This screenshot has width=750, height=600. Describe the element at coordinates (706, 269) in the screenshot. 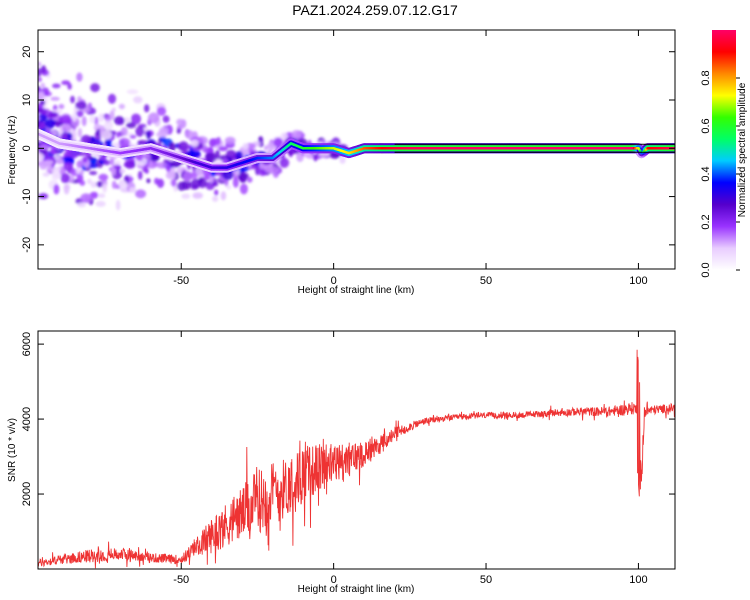

I see `colorbar-tick-label: 0.0` at that location.